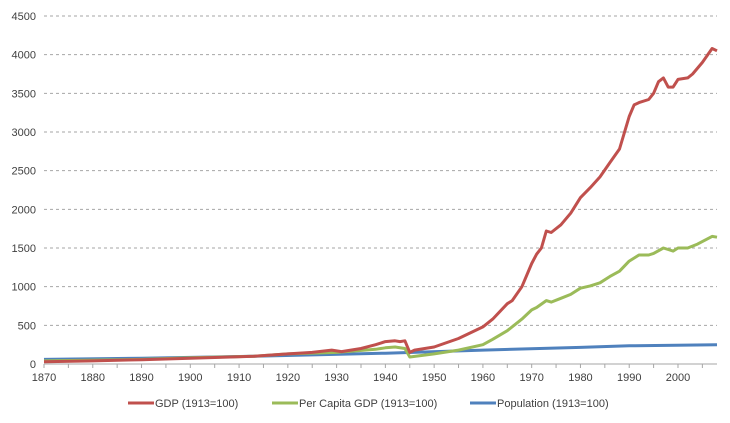 This screenshot has height=423, width=730. What do you see at coordinates (553, 404) in the screenshot?
I see `legend-label: Population (1913=100)` at bounding box center [553, 404].